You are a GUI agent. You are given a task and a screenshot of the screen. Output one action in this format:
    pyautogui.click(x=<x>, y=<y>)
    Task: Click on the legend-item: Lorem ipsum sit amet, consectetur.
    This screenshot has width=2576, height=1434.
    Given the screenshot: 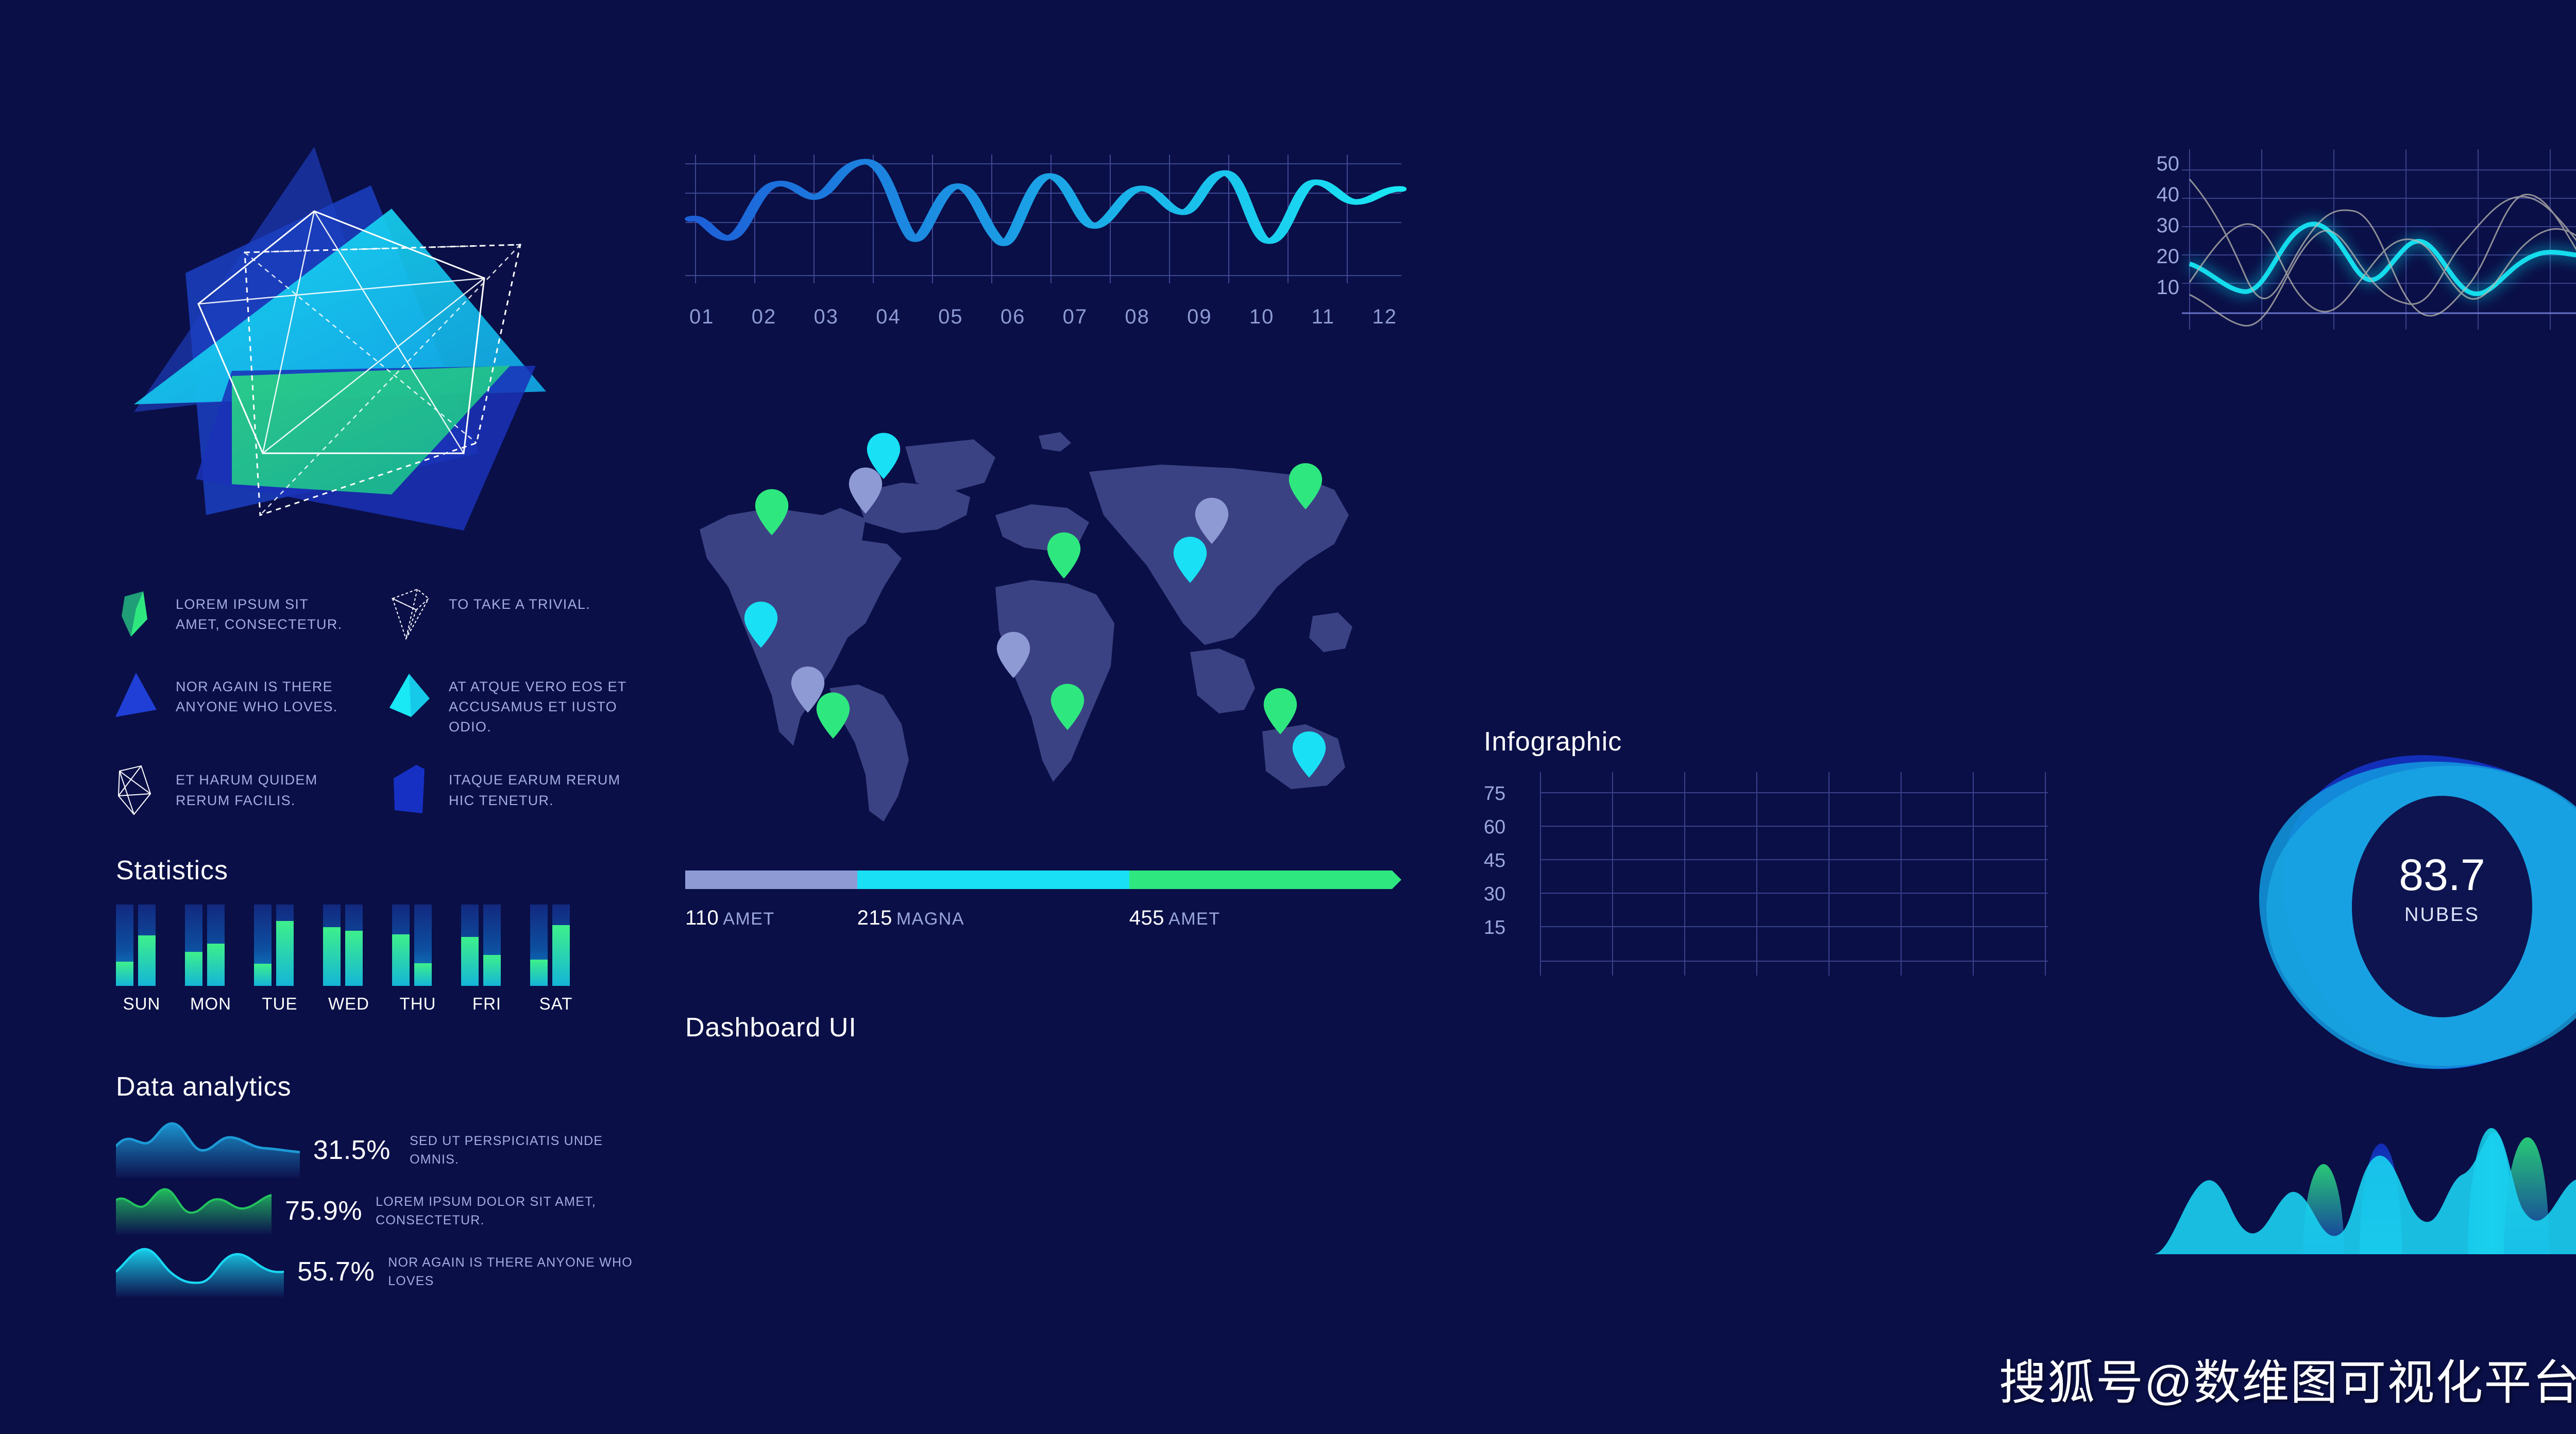 What is the action you would take?
    pyautogui.click(x=234, y=615)
    